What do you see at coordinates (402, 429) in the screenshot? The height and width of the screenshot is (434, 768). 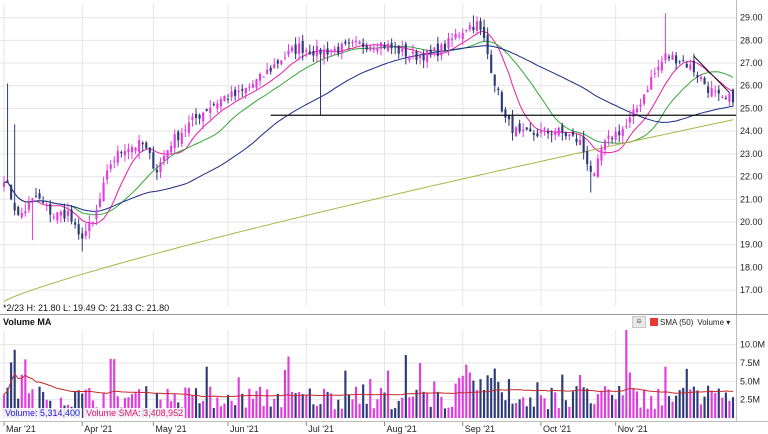 I see `date-tick-label: Aug '21` at bounding box center [402, 429].